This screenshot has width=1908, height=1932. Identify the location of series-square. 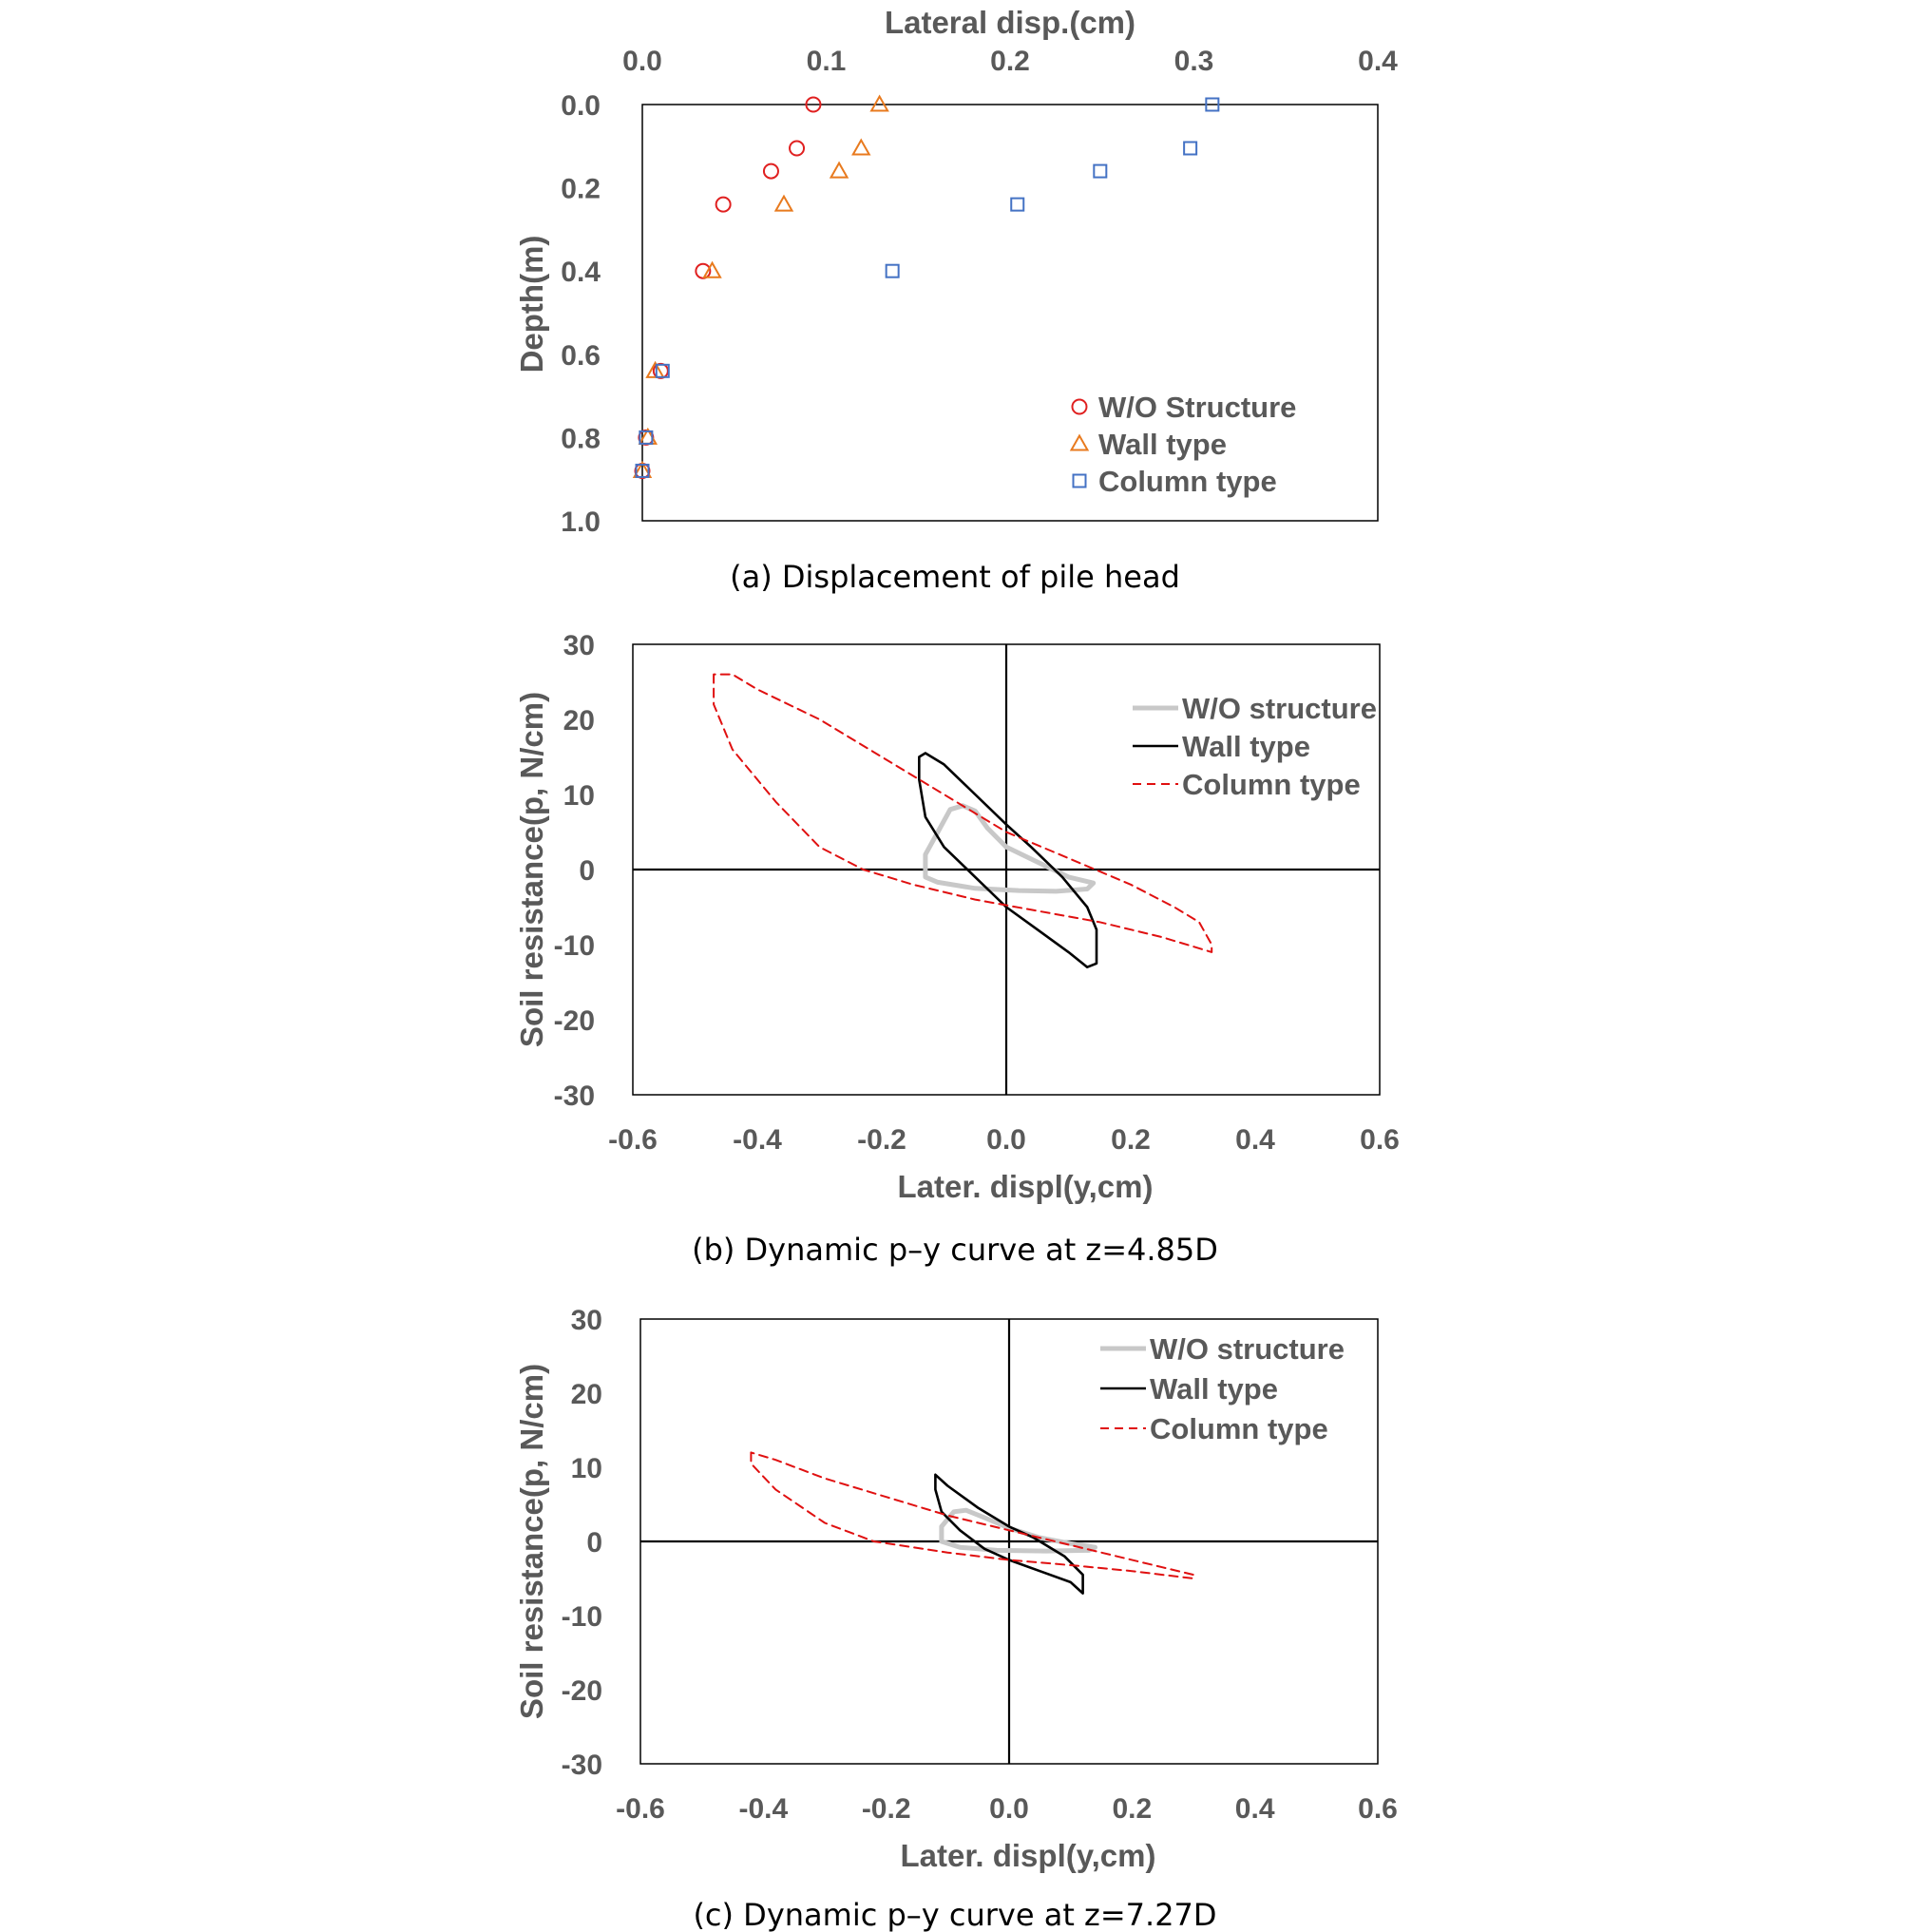
(927, 287).